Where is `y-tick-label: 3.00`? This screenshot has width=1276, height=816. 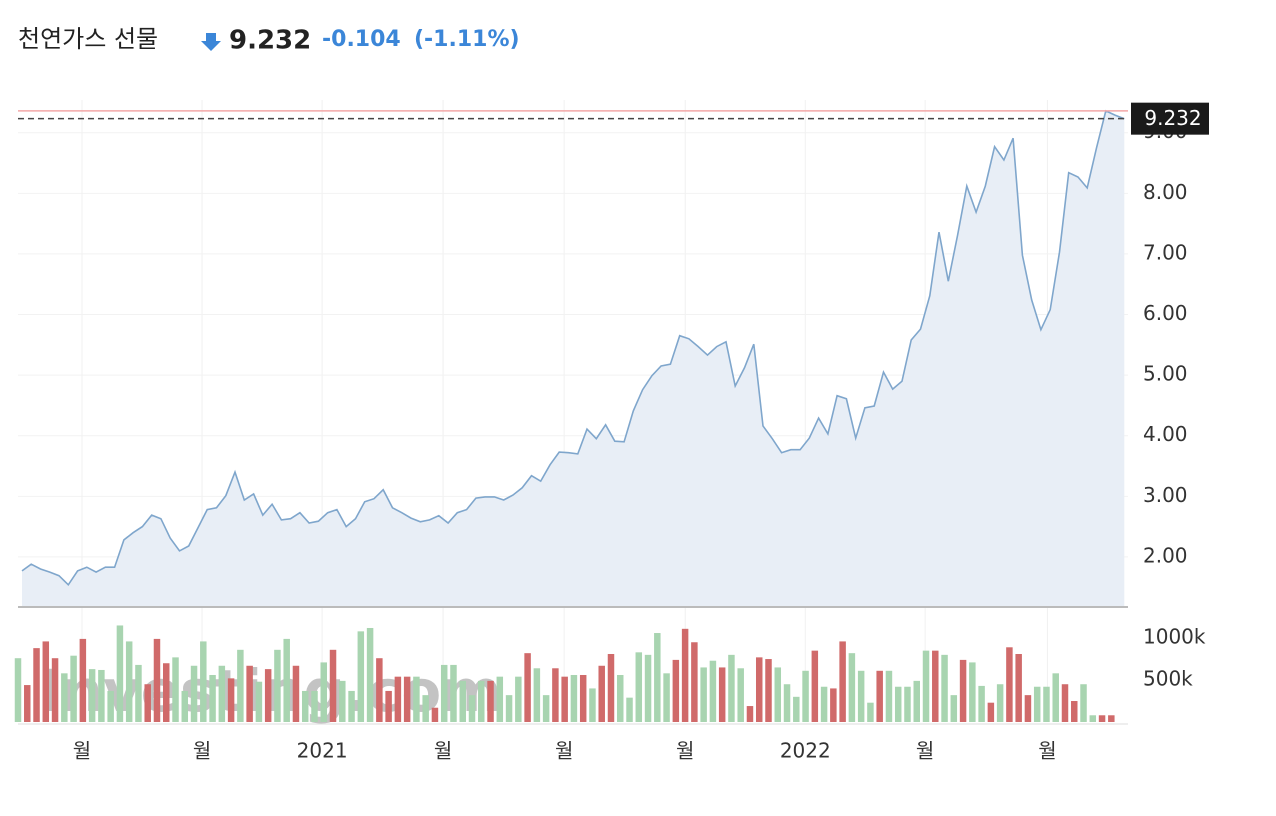
y-tick-label: 3.00 is located at coordinates (1165, 495).